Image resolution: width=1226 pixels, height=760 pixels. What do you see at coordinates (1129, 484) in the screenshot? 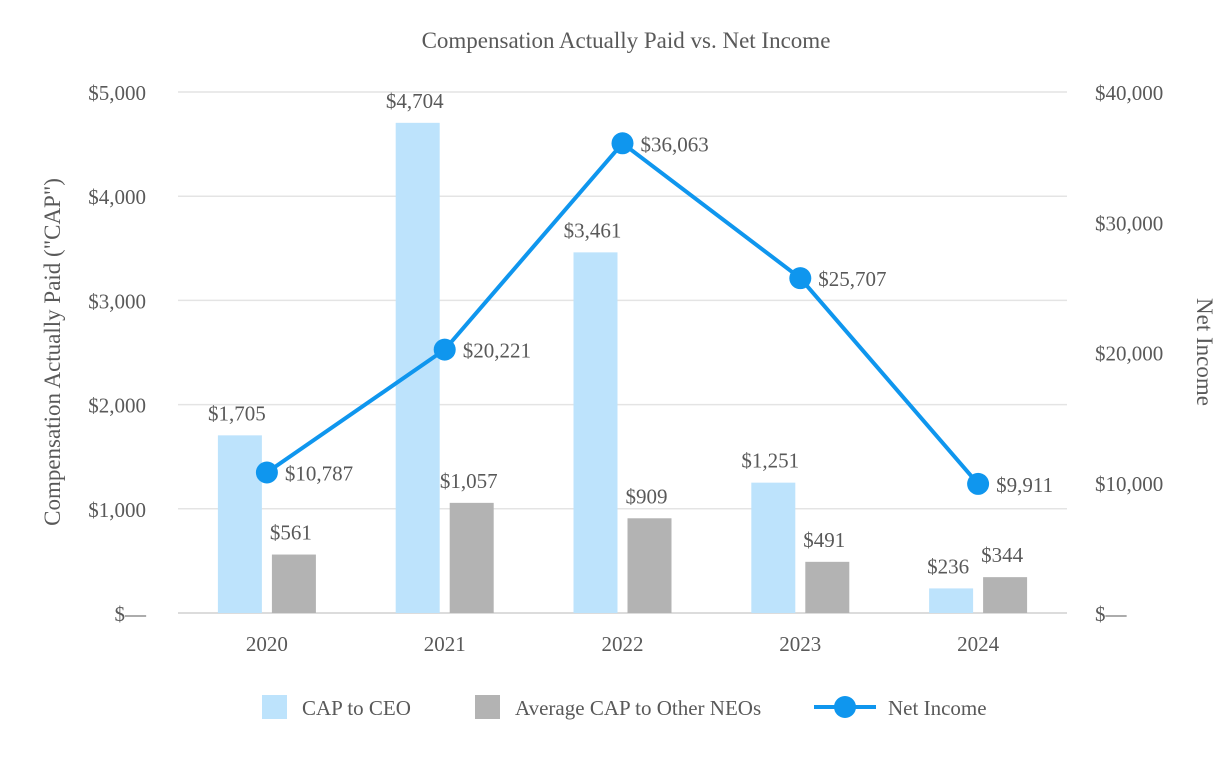
I see `right-tick-label: $10,000` at bounding box center [1129, 484].